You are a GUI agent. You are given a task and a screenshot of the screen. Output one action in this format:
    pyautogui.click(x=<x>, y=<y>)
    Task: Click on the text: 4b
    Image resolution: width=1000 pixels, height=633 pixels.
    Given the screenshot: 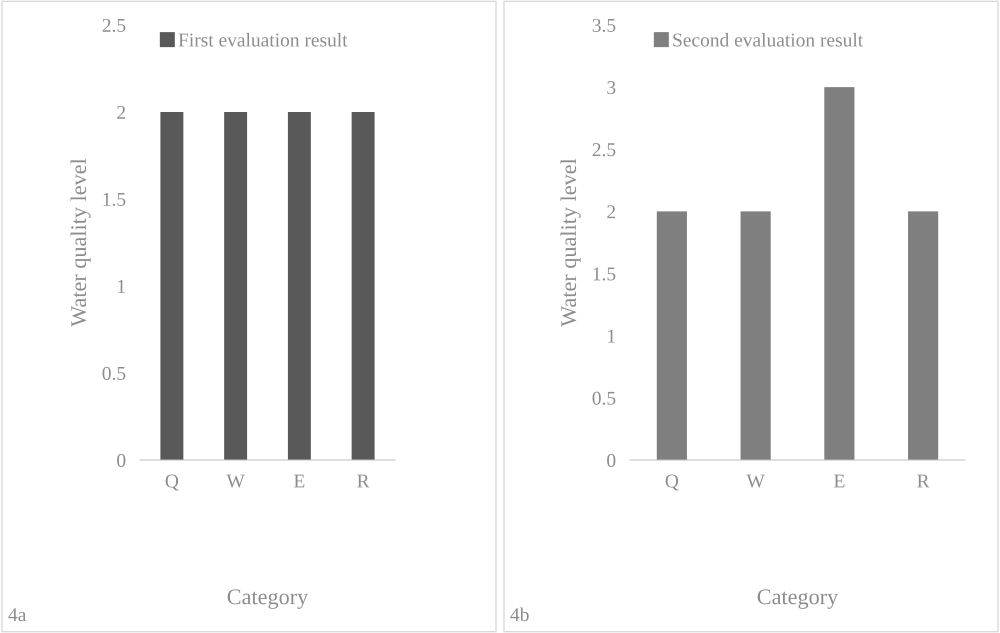 What is the action you would take?
    pyautogui.click(x=519, y=615)
    